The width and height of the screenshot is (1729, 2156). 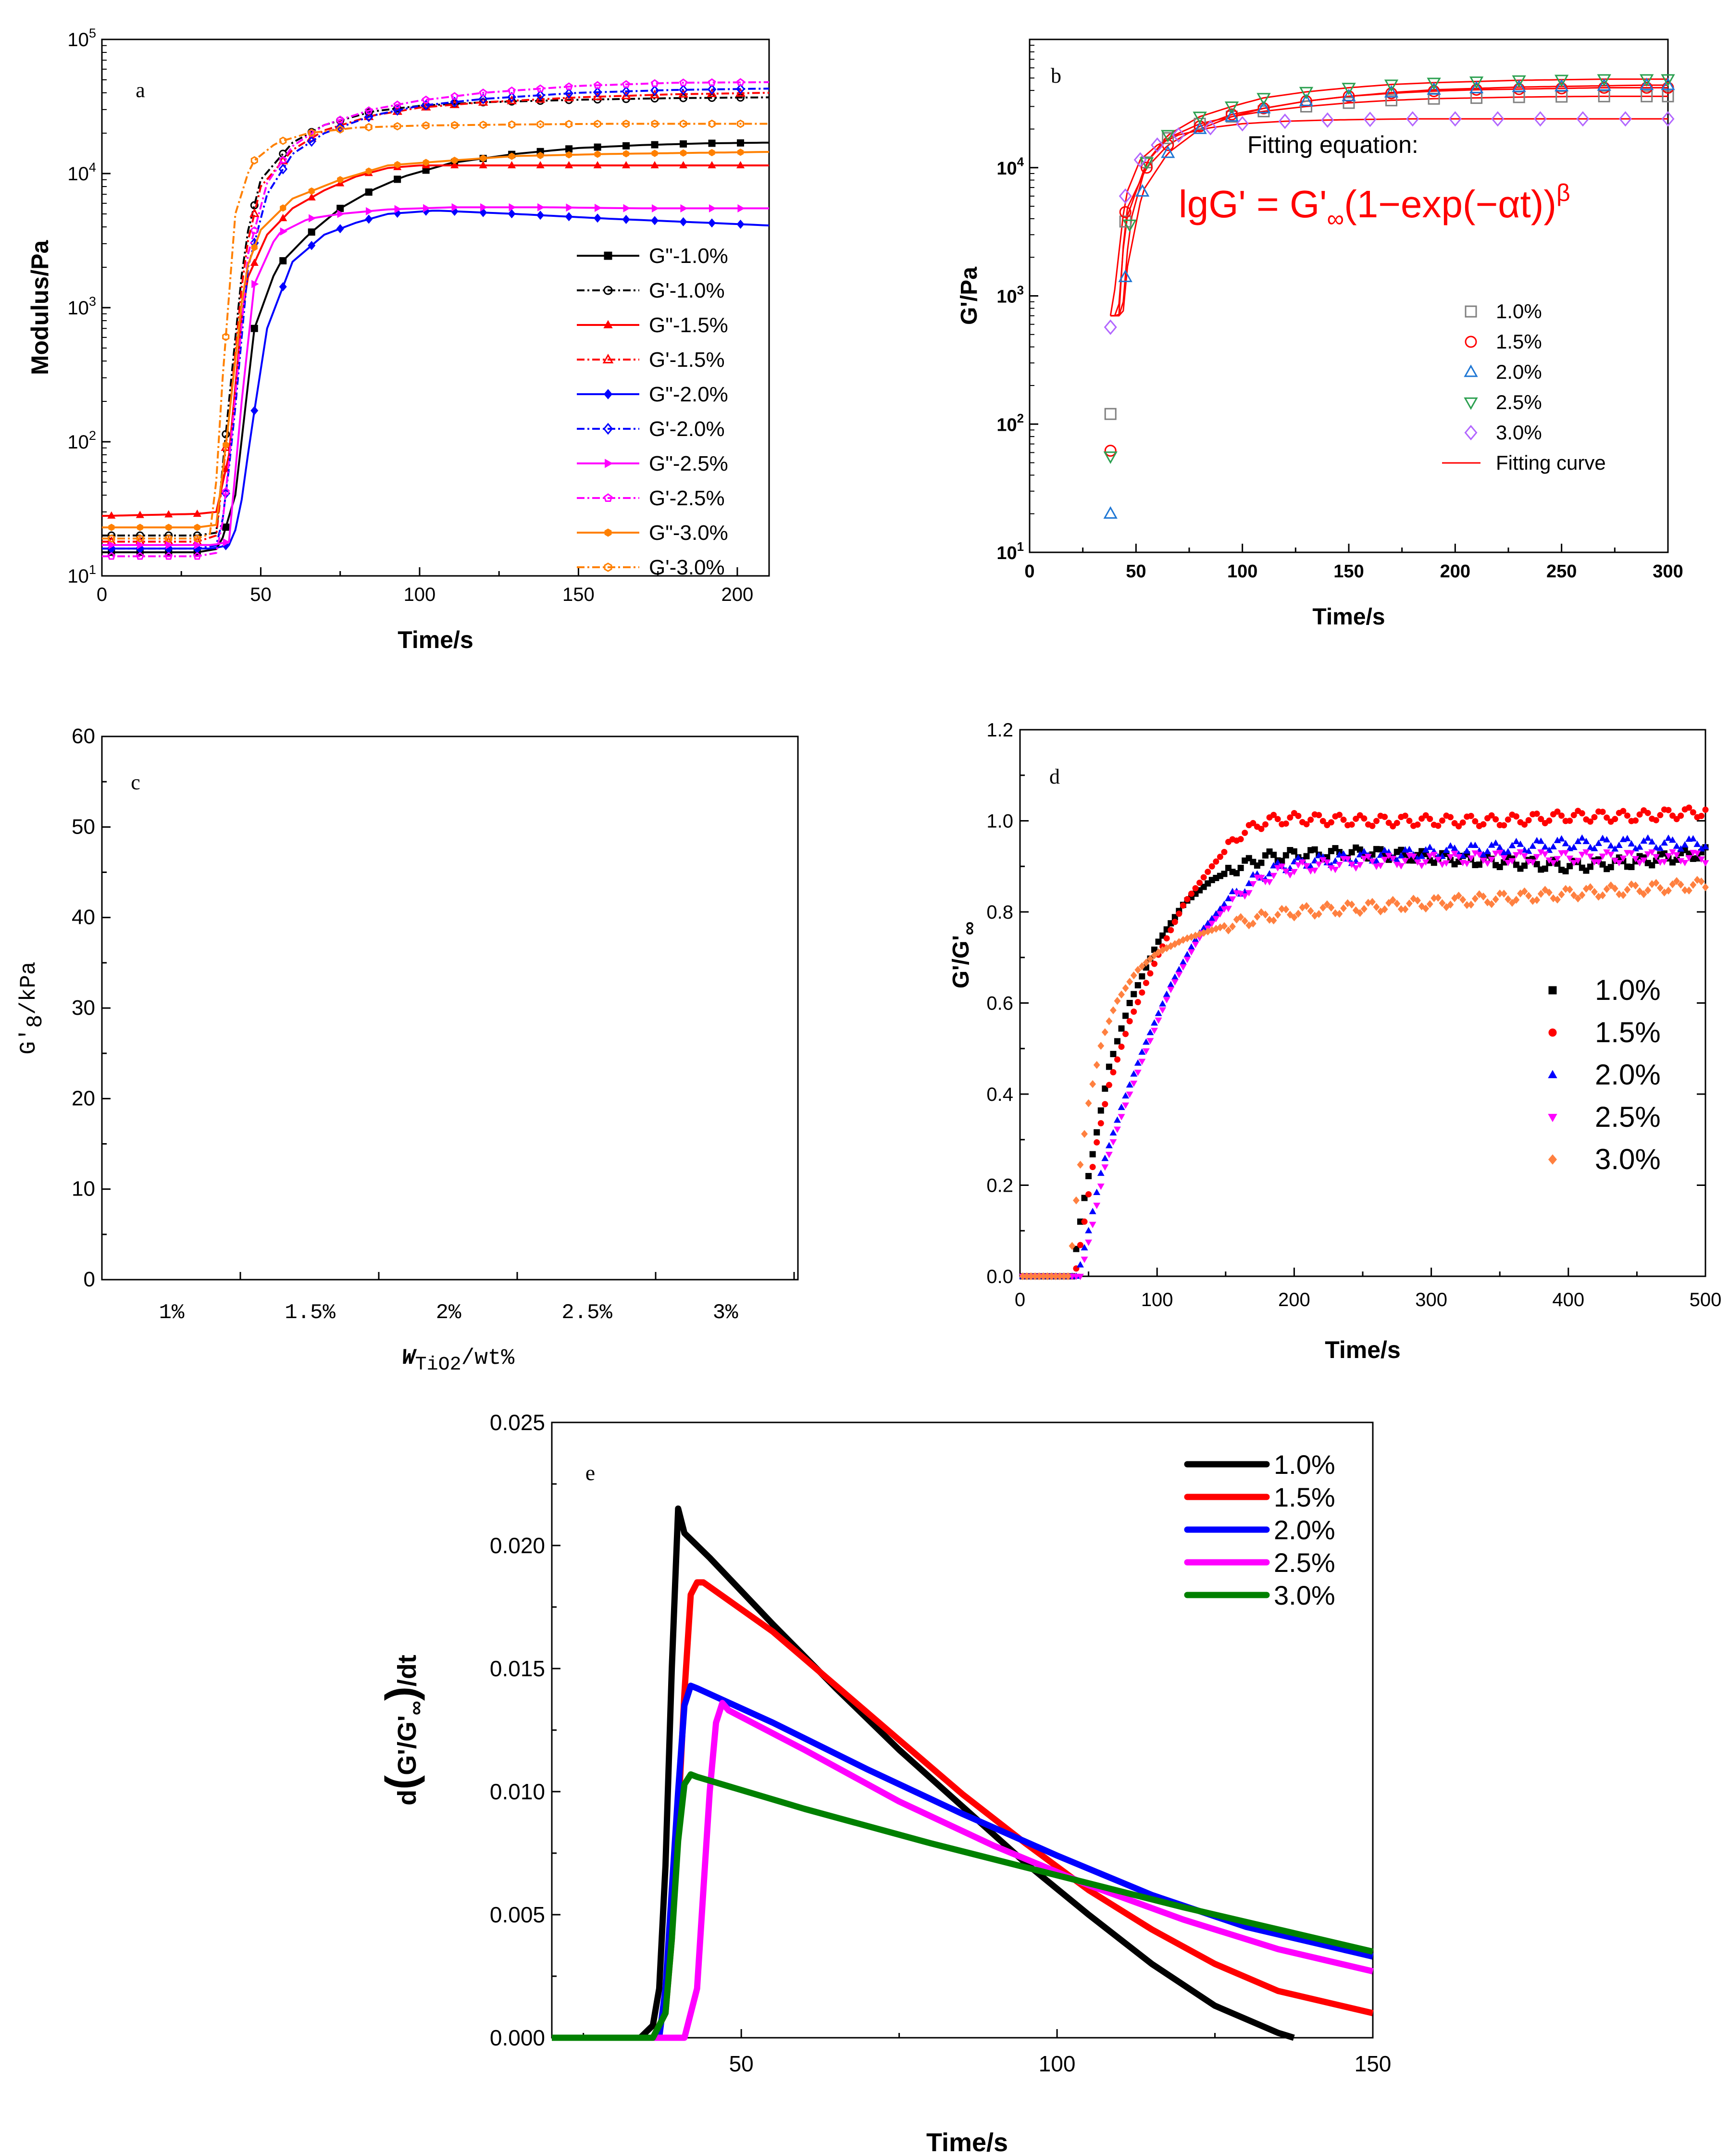 What do you see at coordinates (967, 2142) in the screenshot?
I see `x-axis-title-e: Time/s` at bounding box center [967, 2142].